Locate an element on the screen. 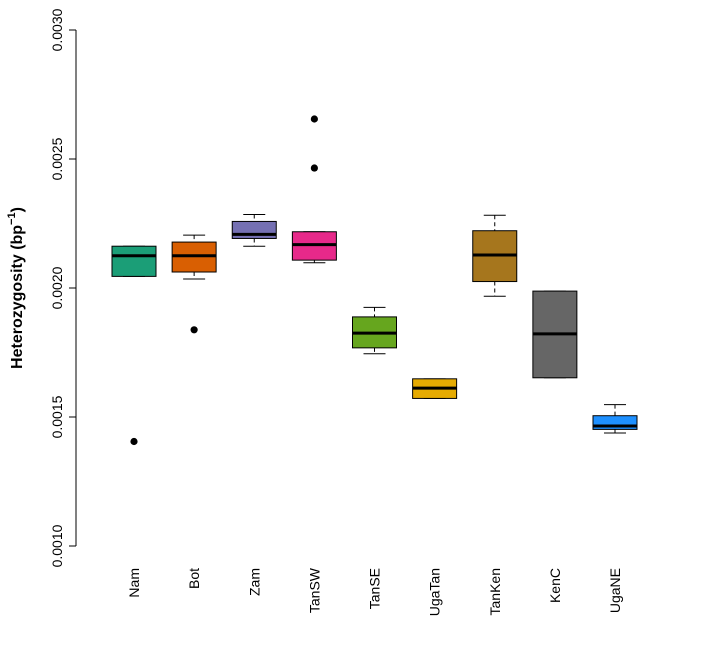 The width and height of the screenshot is (712, 651). y-tick-label: 0.0020 is located at coordinates (57, 287).